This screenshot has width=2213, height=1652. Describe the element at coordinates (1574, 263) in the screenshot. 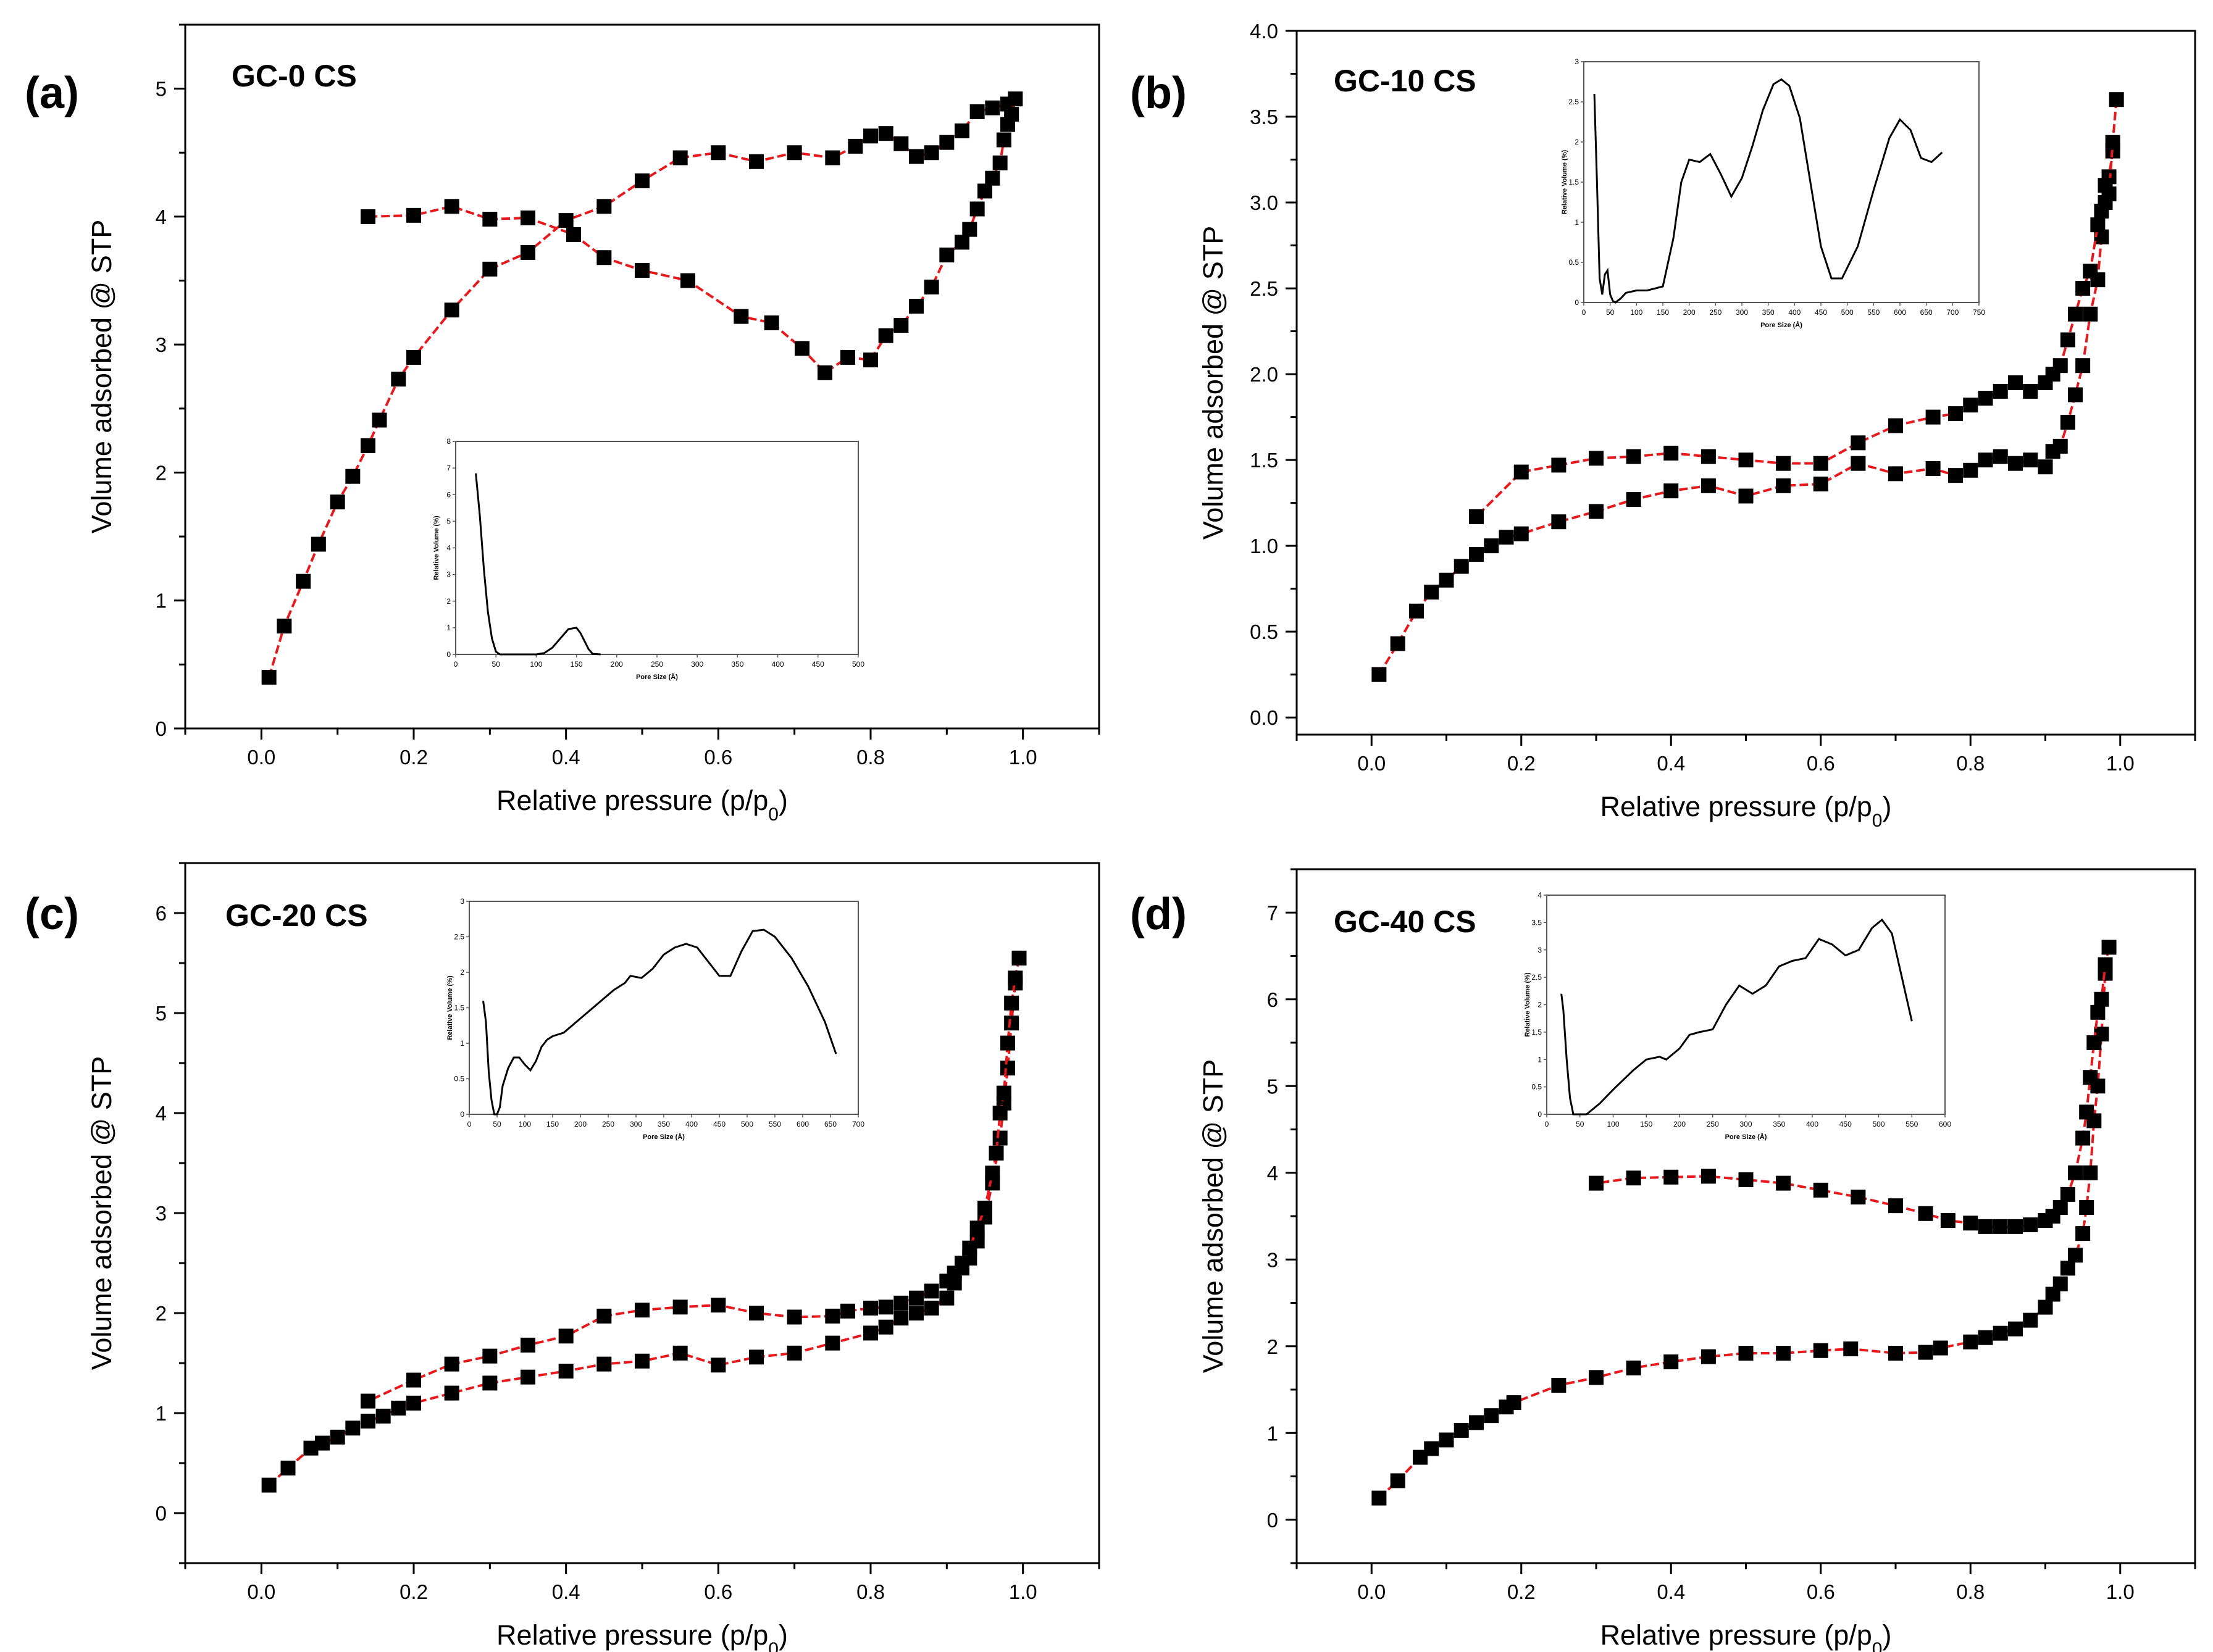

I see `inset-y-tick-label: 0.5` at that location.